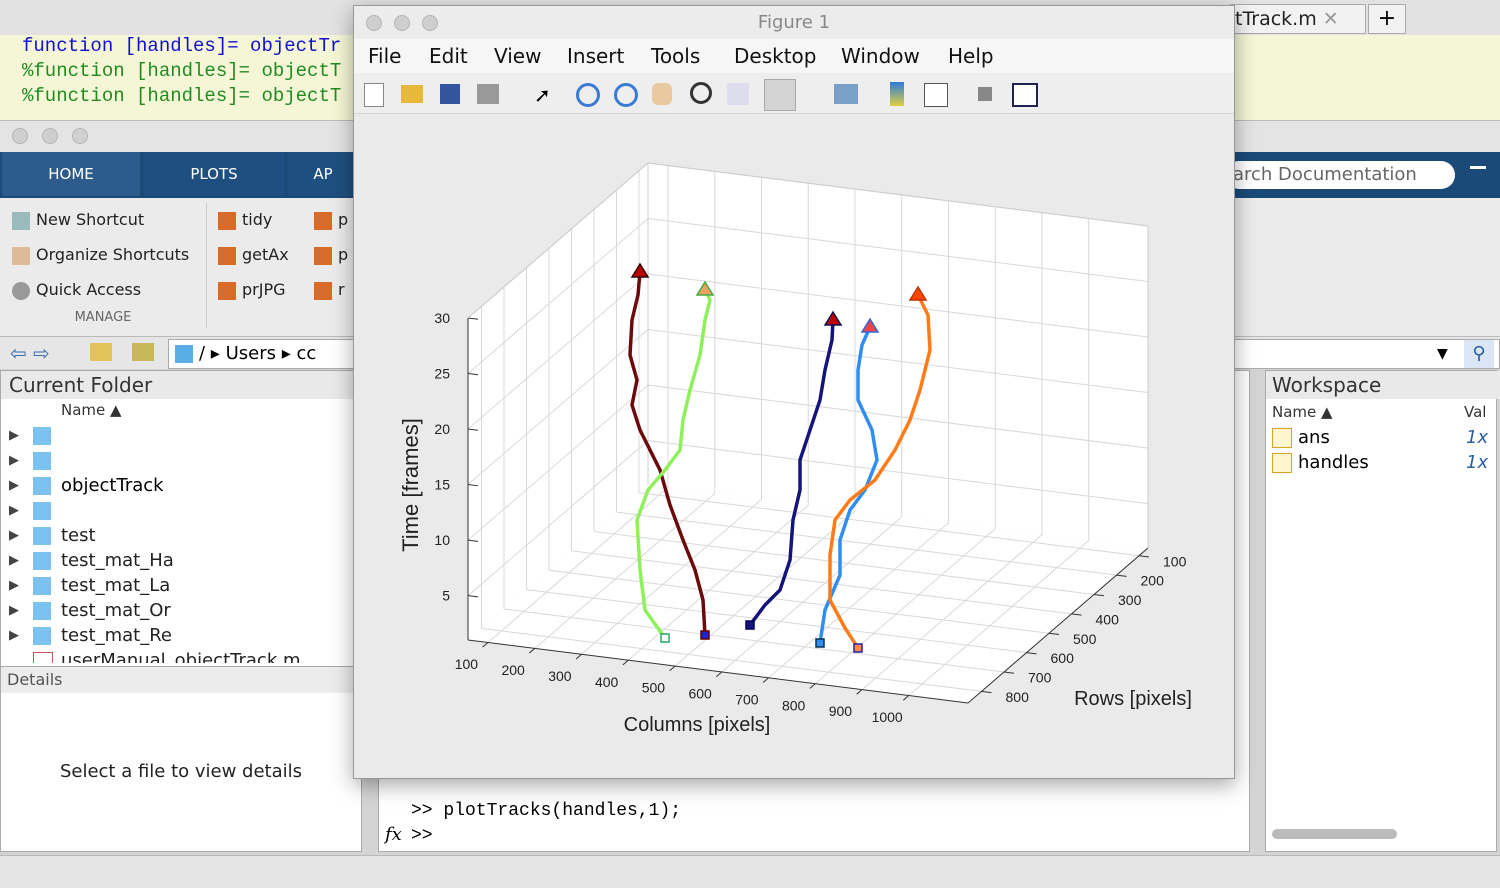 This screenshot has width=1500, height=888. What do you see at coordinates (442, 485) in the screenshot?
I see `z-tick-label: 15` at bounding box center [442, 485].